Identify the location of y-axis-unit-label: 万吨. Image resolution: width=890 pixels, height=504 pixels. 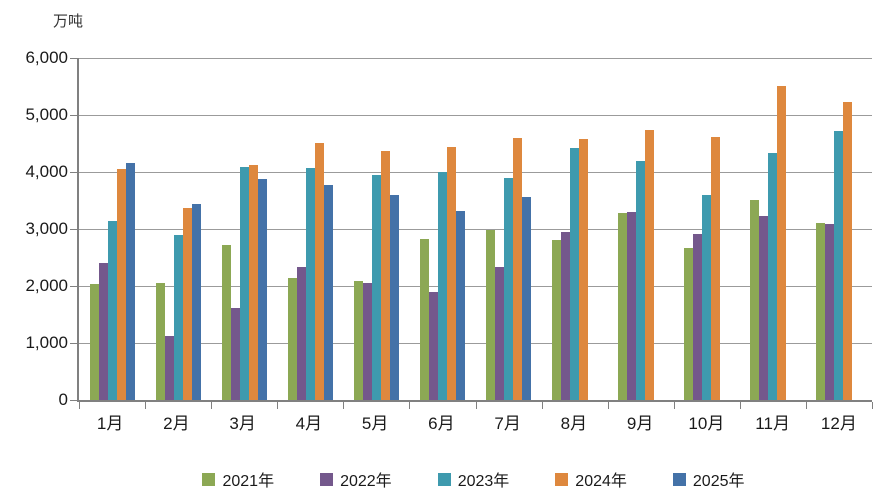
(68, 21).